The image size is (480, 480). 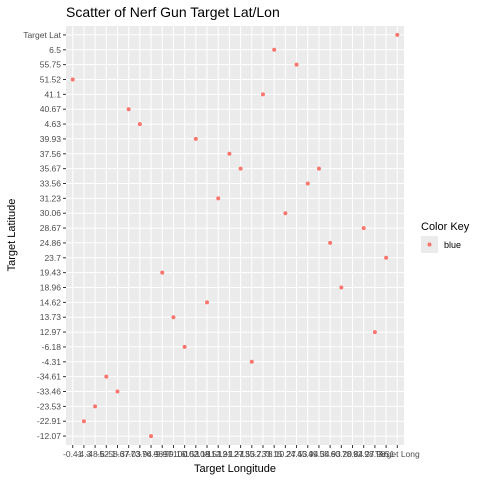 What do you see at coordinates (51, 183) in the screenshot?
I see `y-tick-label: 33.56` at bounding box center [51, 183].